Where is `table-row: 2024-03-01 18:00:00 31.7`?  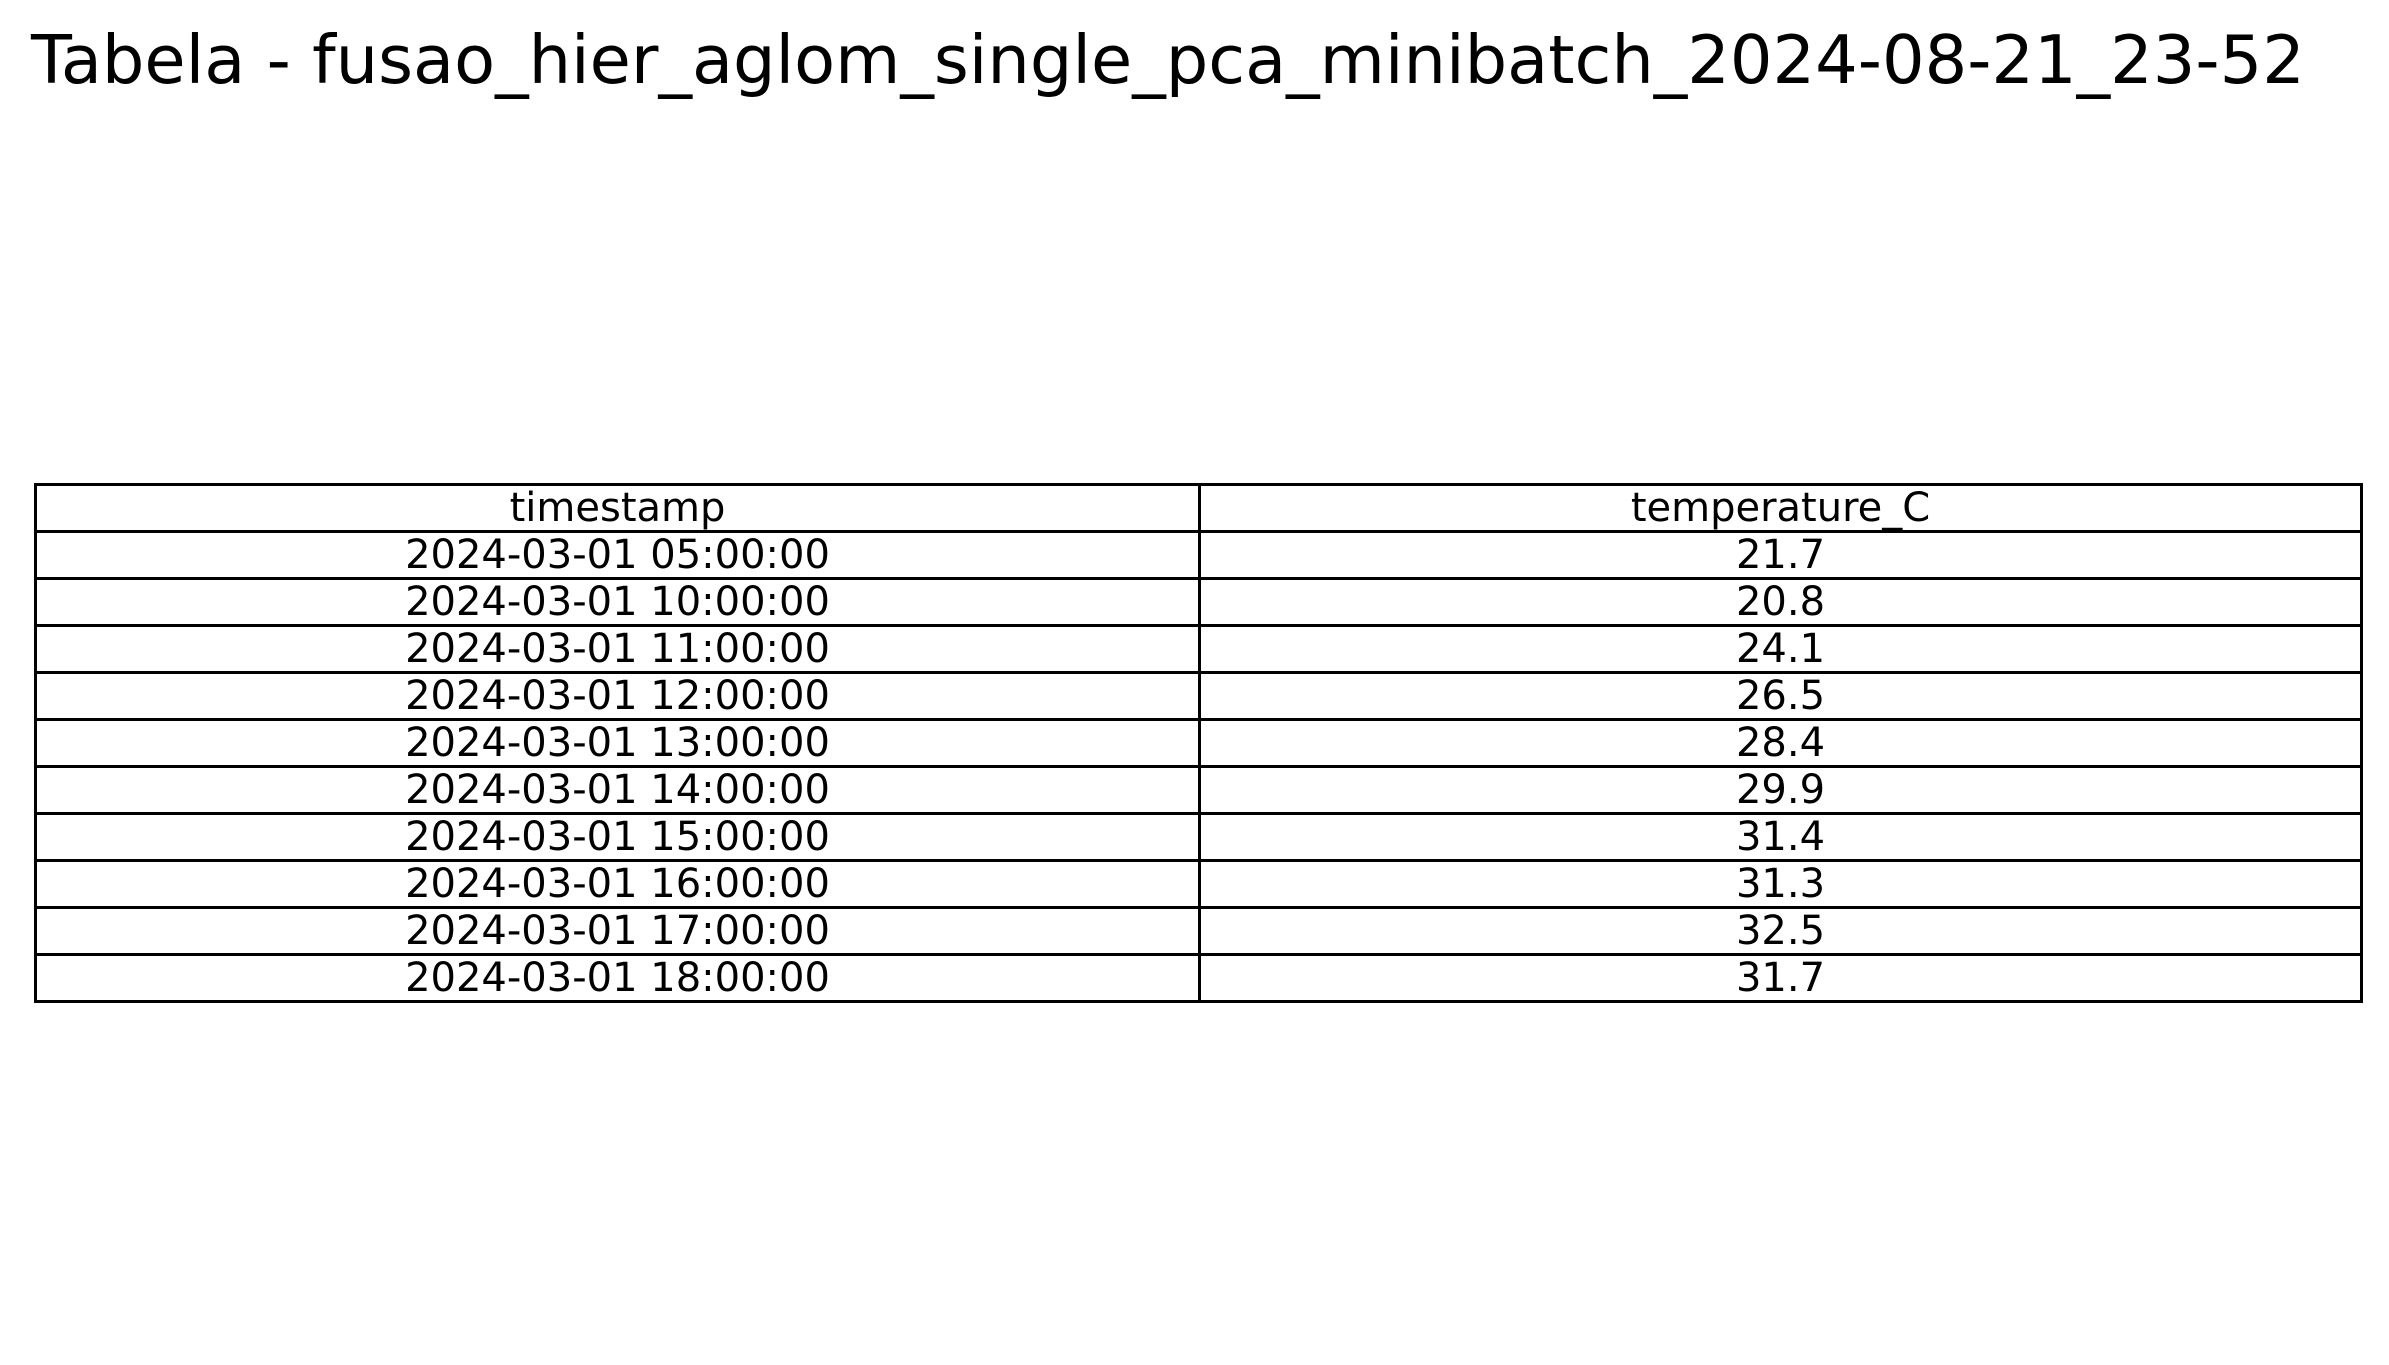 table-row: 2024-03-01 18:00:00 31.7 is located at coordinates (1198, 978).